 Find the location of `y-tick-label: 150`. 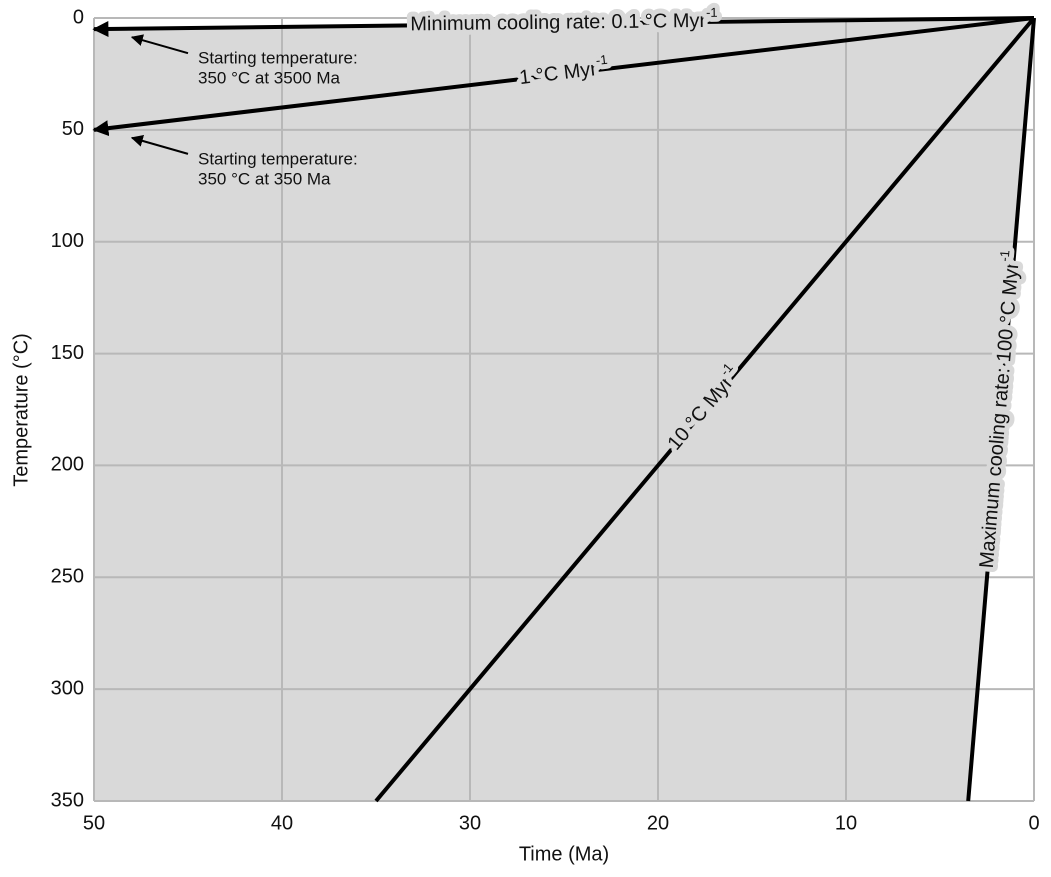

y-tick-label: 150 is located at coordinates (67, 353).